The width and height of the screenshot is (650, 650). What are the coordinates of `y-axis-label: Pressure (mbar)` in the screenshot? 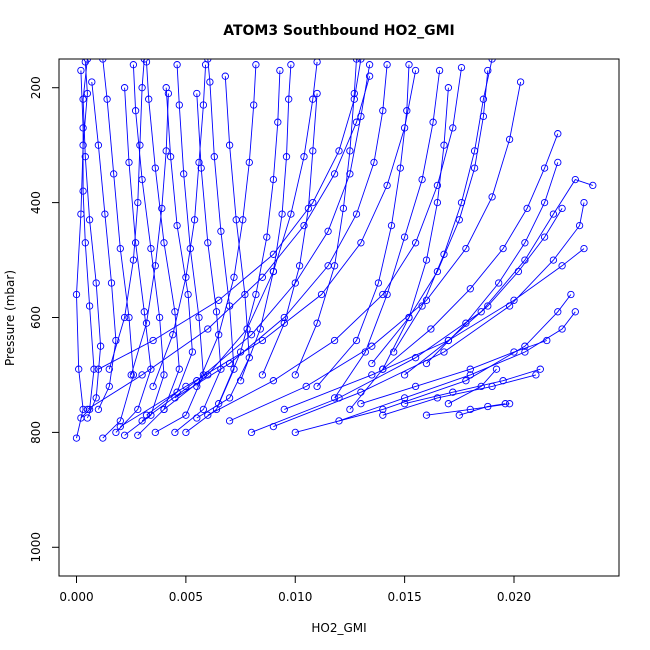 It's located at (10, 318).